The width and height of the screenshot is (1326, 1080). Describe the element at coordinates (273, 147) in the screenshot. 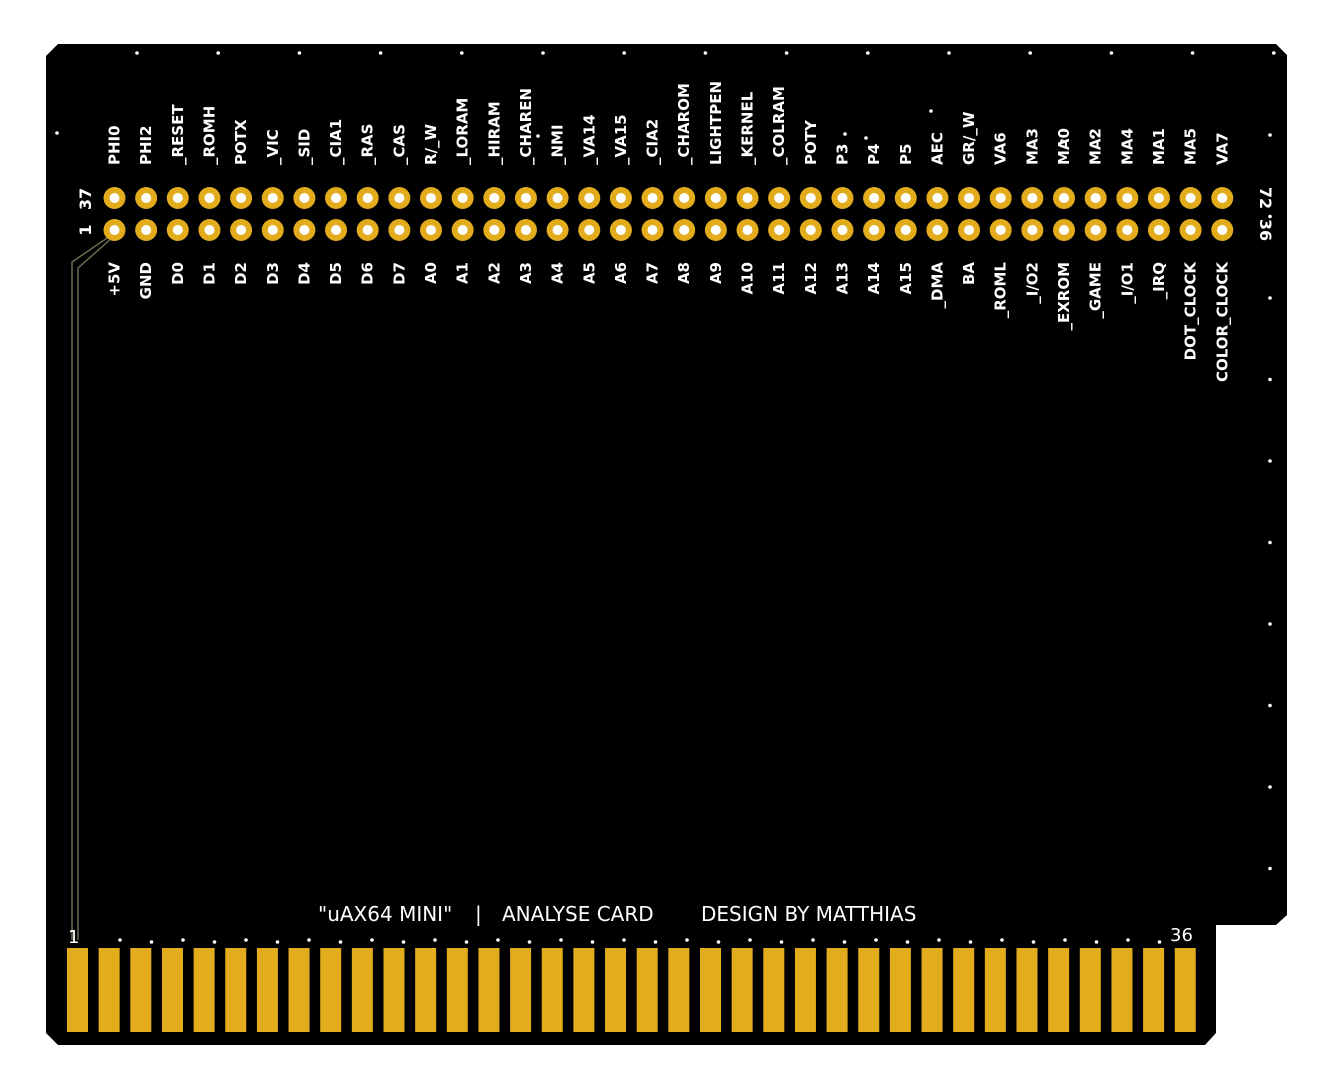

I see `top-pin-label: _VIC` at that location.